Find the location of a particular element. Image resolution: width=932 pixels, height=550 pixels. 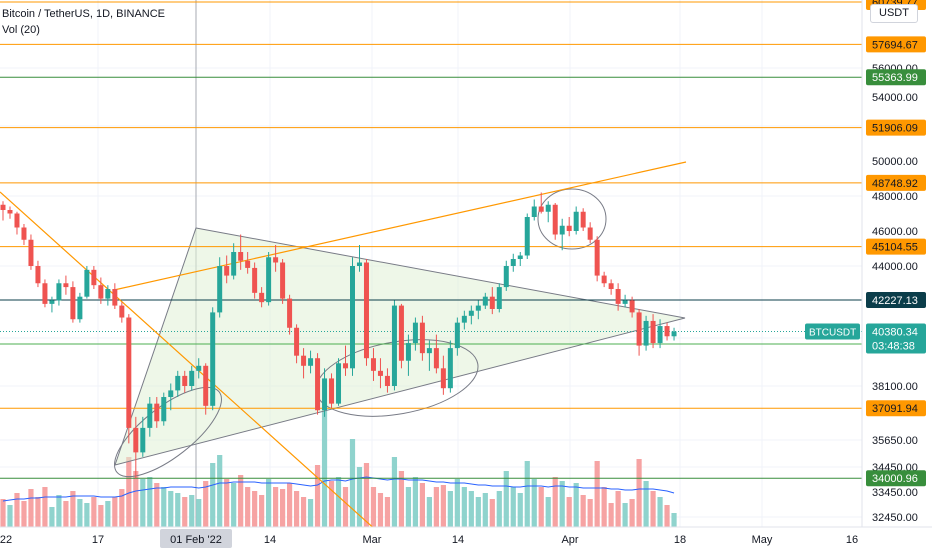

time-tick-label: 17 is located at coordinates (98, 540).